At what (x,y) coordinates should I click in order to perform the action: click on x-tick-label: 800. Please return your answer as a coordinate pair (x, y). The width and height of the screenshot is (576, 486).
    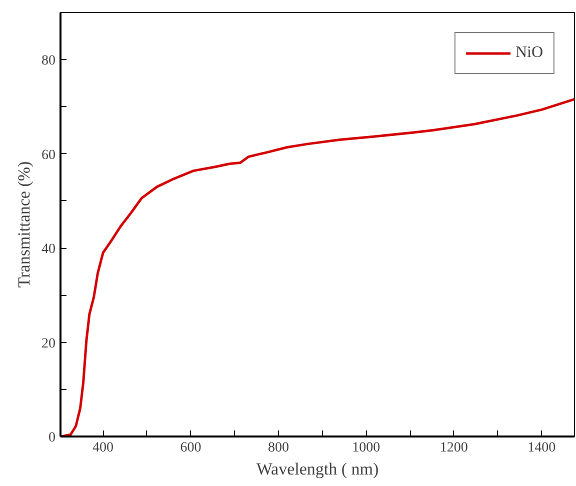
    Looking at the image, I should click on (278, 448).